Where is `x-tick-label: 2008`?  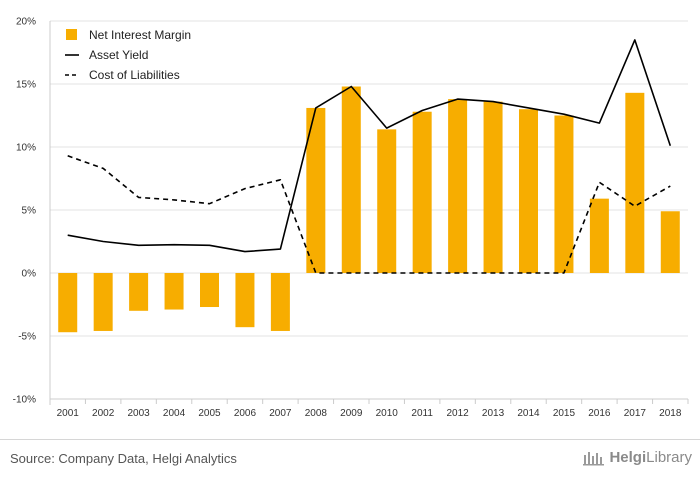 x-tick-label: 2008 is located at coordinates (316, 413).